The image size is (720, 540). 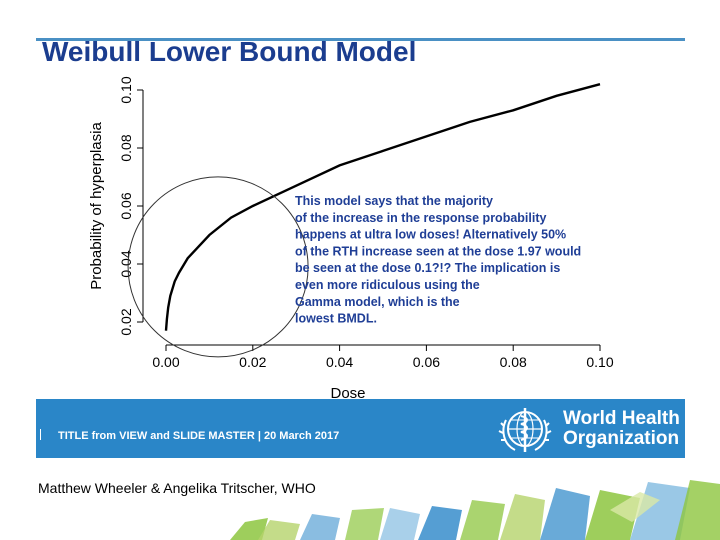 I want to click on annotation-line: even more ridiculous using the, so click(x=387, y=285).